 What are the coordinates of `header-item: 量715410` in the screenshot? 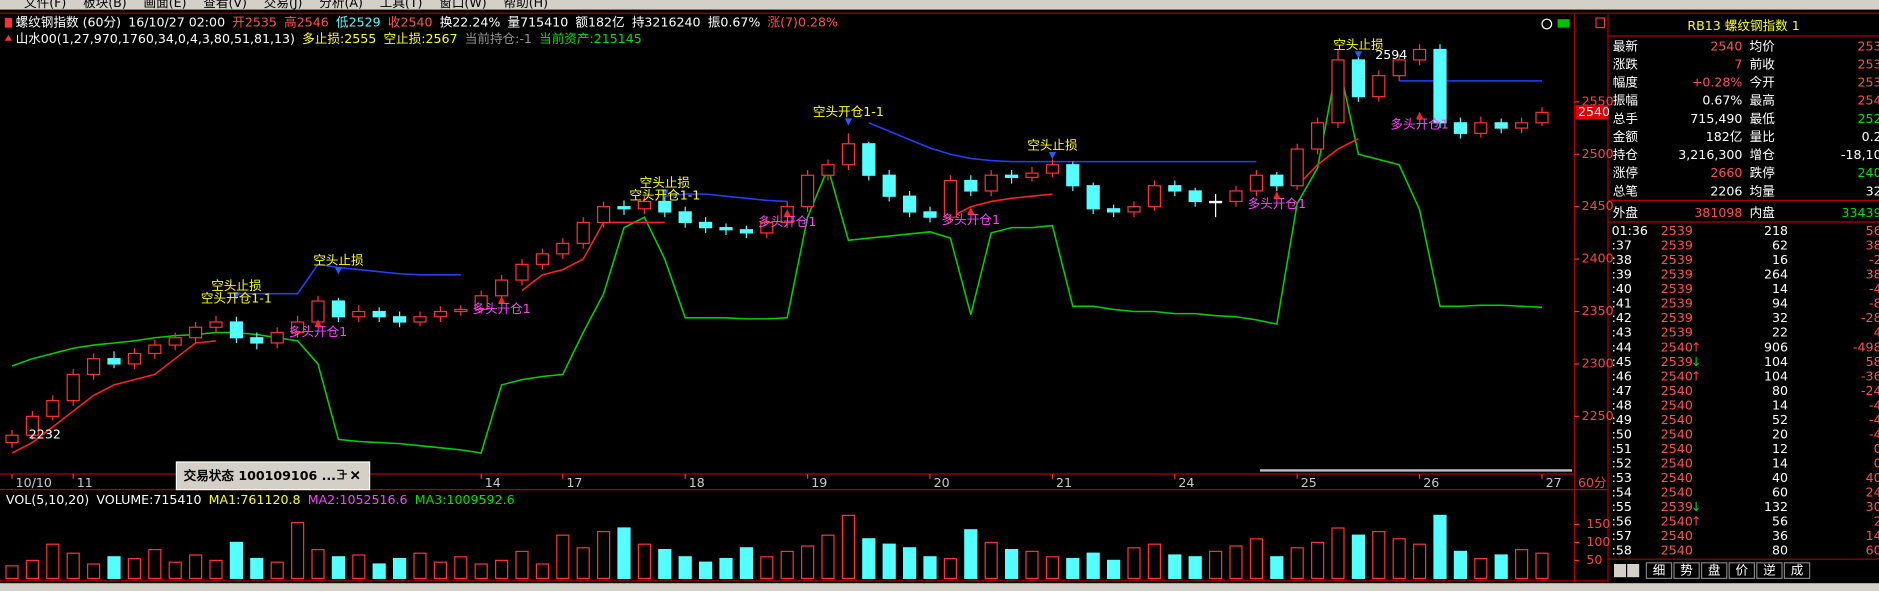 It's located at (538, 21).